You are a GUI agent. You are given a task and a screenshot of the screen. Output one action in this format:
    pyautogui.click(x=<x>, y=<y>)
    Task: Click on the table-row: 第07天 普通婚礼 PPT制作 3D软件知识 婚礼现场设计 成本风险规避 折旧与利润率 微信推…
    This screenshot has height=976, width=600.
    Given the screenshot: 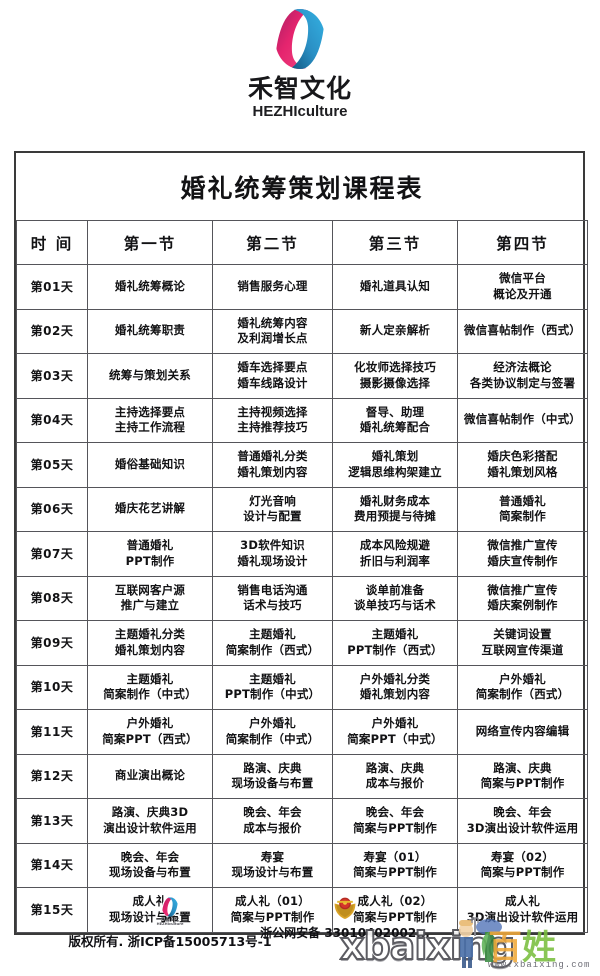 What is the action you would take?
    pyautogui.click(x=302, y=554)
    